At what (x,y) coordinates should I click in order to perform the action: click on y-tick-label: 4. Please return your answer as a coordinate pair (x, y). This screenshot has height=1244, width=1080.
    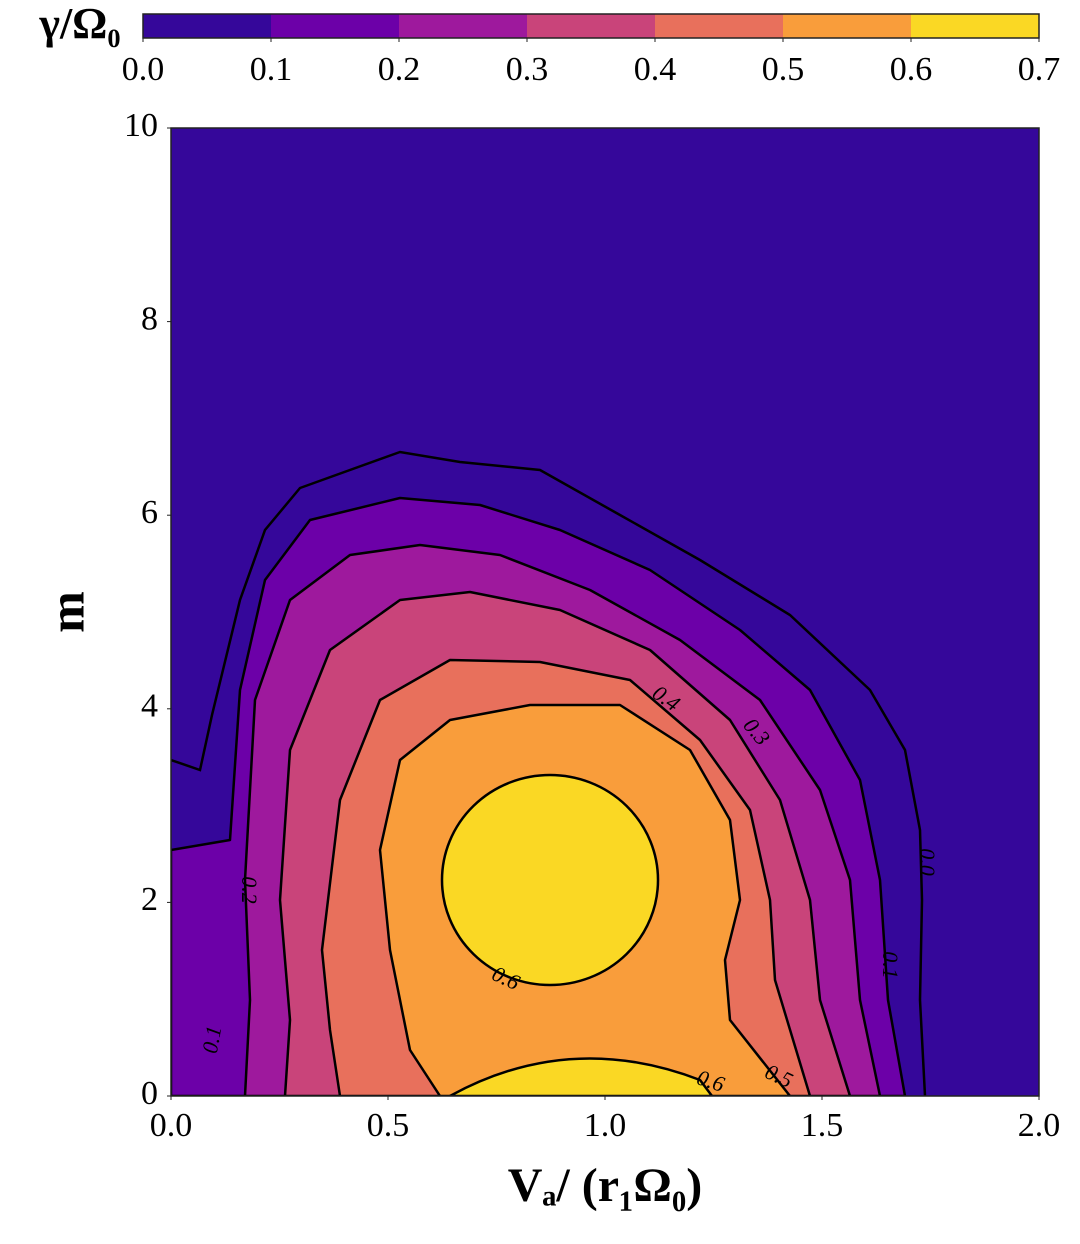
    Looking at the image, I should click on (149, 706).